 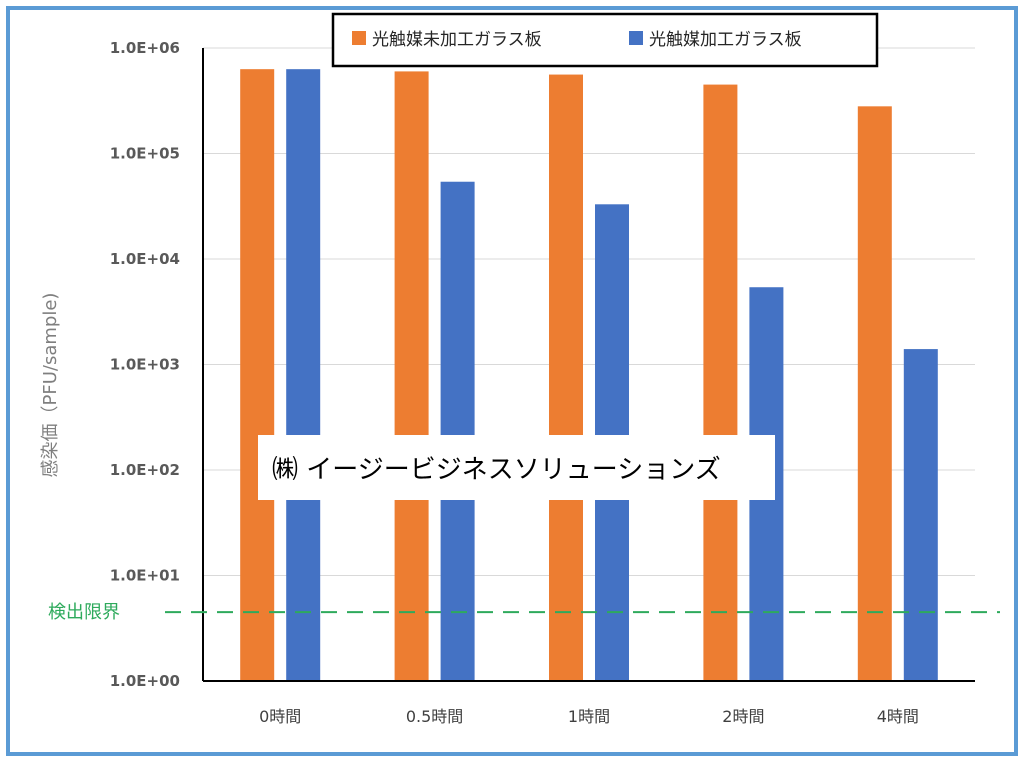 I want to click on y-tick-label: 1.0E+04, so click(x=145, y=259).